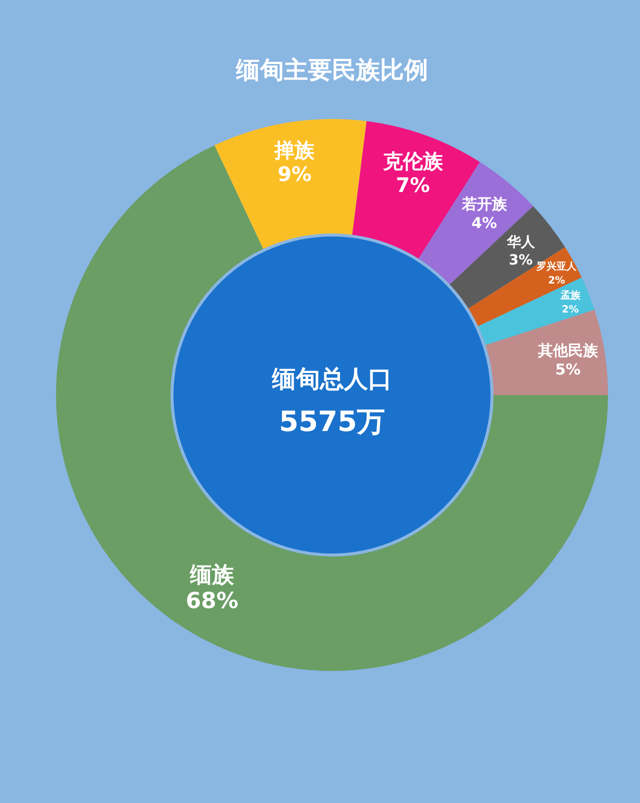 The height and width of the screenshot is (803, 640). What do you see at coordinates (295, 150) in the screenshot?
I see `slice-label: 掸族` at bounding box center [295, 150].